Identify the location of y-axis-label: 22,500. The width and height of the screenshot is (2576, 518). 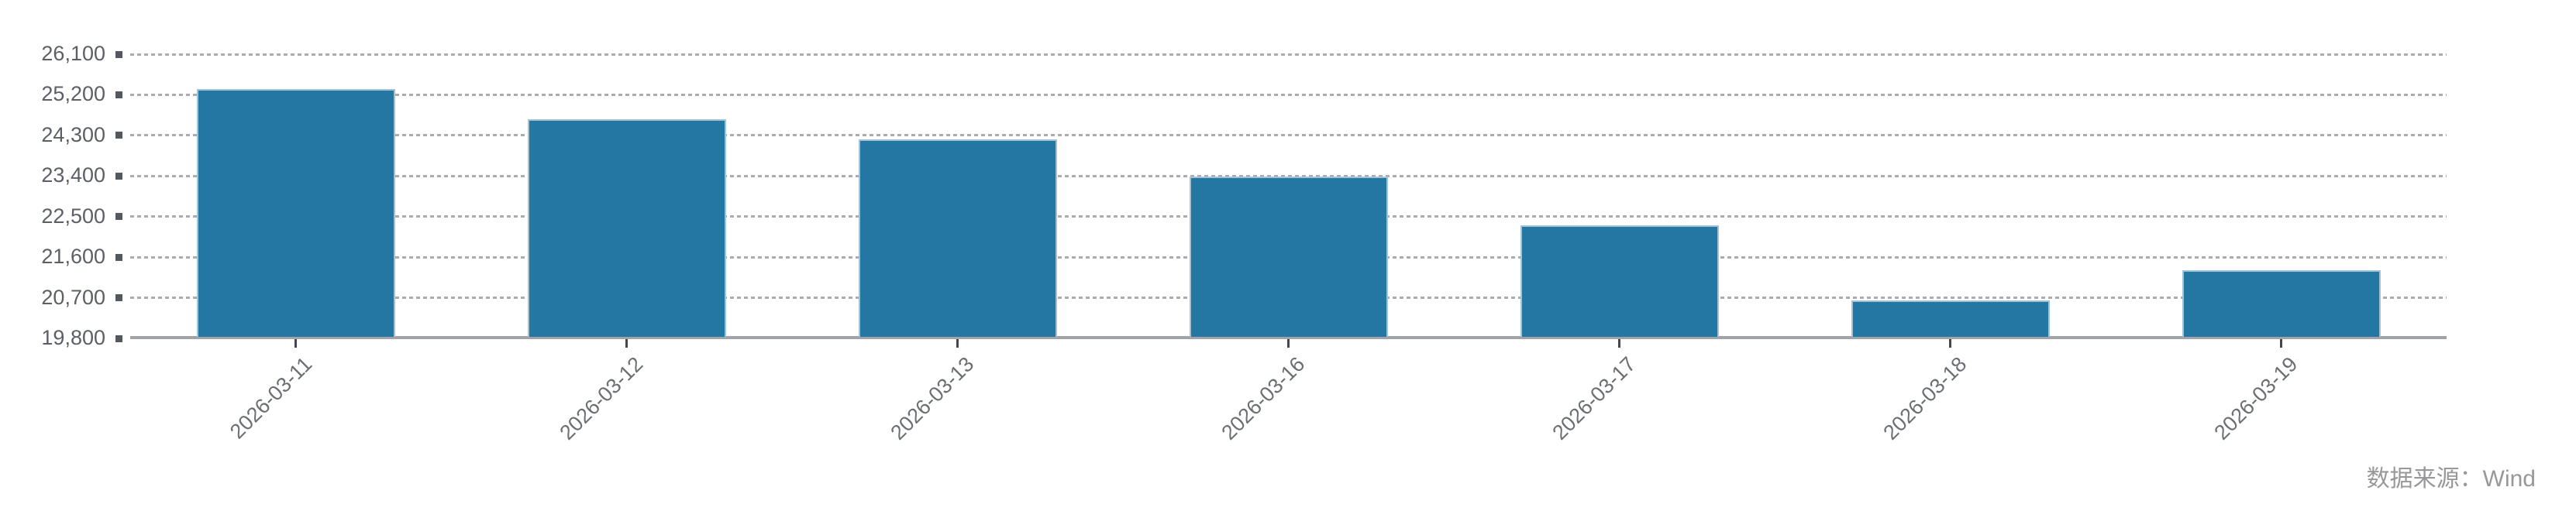
(73, 216).